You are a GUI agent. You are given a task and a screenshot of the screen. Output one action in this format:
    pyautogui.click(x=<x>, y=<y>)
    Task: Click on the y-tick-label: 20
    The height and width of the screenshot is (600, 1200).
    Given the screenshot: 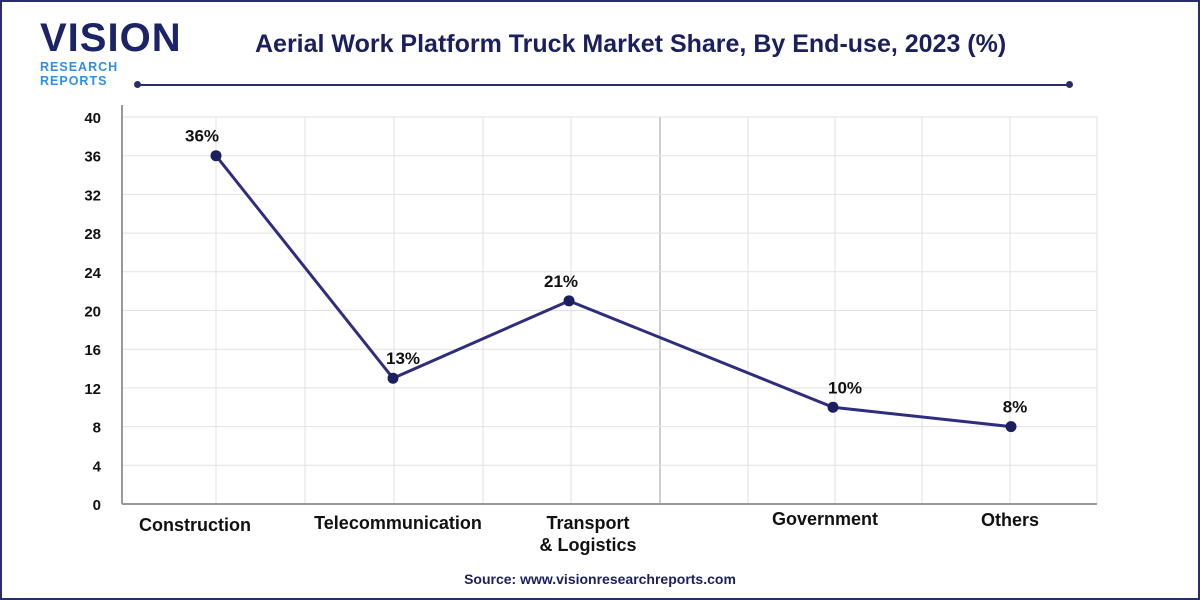 What is the action you would take?
    pyautogui.click(x=92, y=312)
    